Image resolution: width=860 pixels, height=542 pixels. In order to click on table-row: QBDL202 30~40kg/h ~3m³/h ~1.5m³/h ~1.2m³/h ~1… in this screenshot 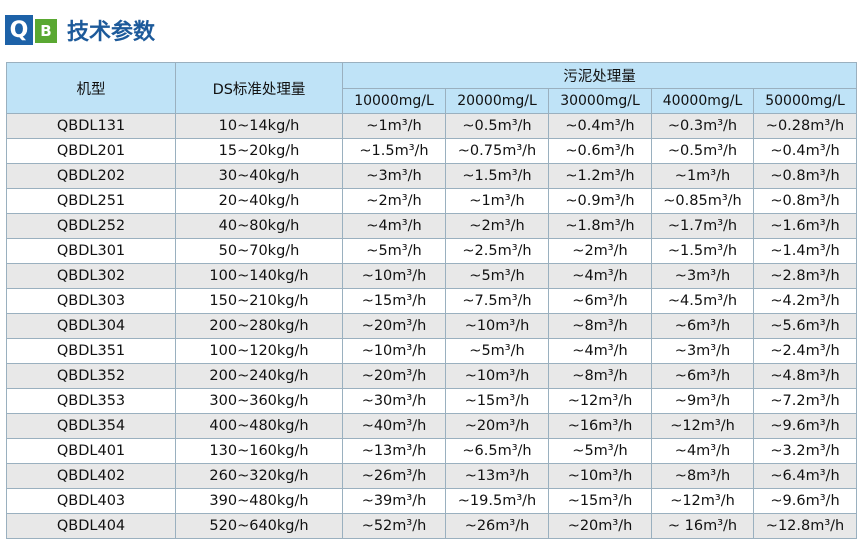, I will do `click(432, 176)`.